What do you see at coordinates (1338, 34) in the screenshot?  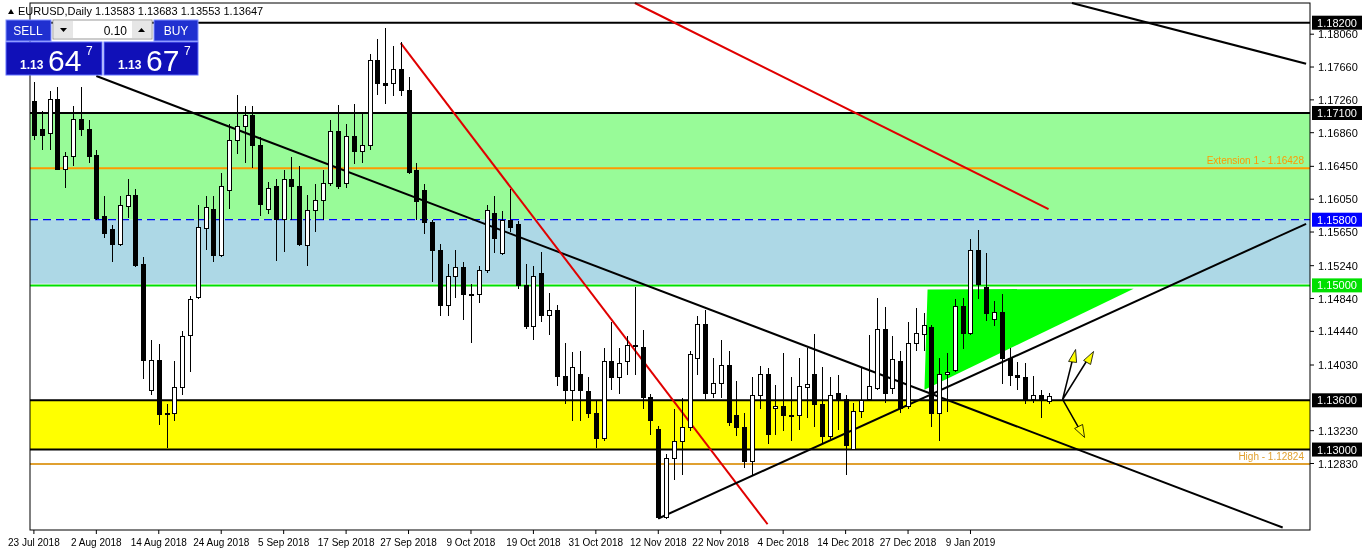 I see `y-tick-label: 1.18060` at bounding box center [1338, 34].